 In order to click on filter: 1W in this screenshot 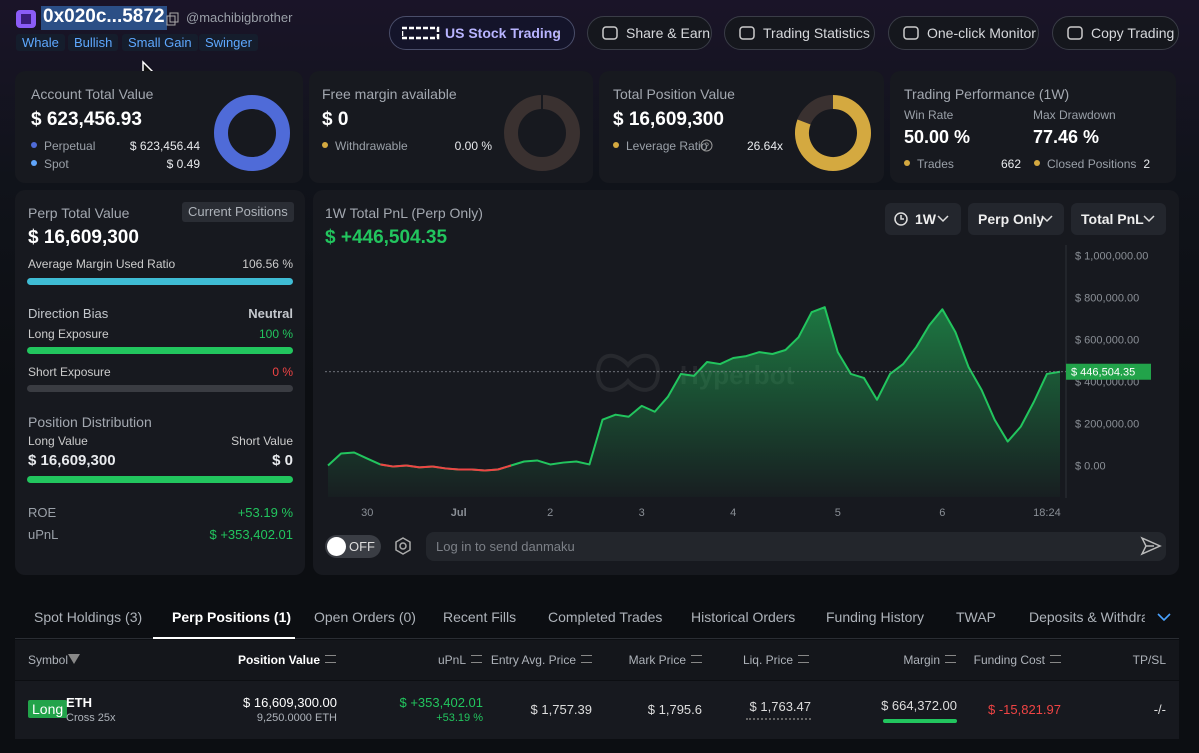, I will do `click(923, 219)`.